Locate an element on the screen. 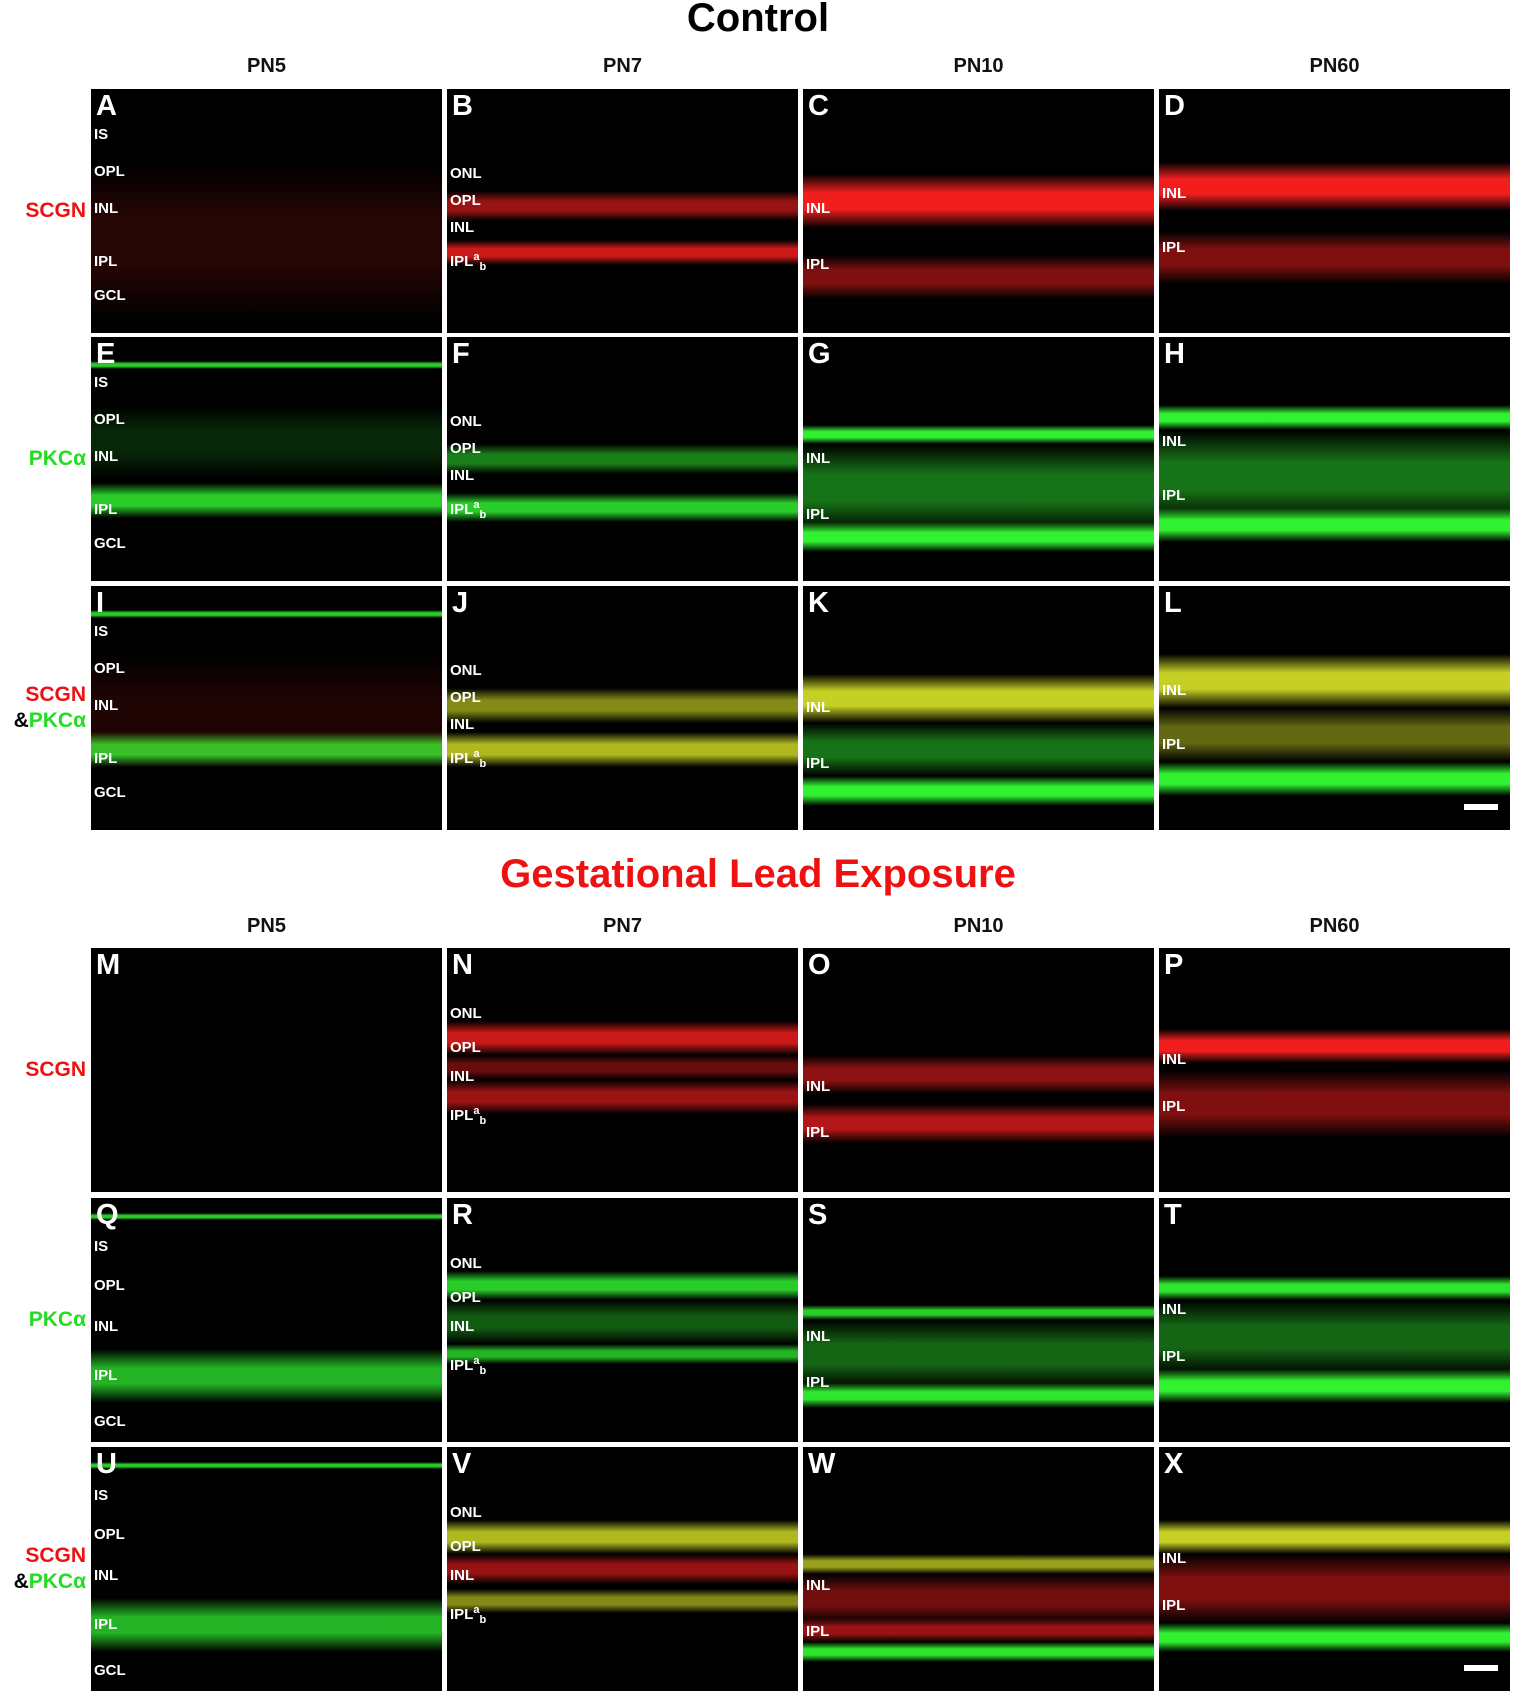  micrograph-panel-l: L INL IPL is located at coordinates (1334, 708).